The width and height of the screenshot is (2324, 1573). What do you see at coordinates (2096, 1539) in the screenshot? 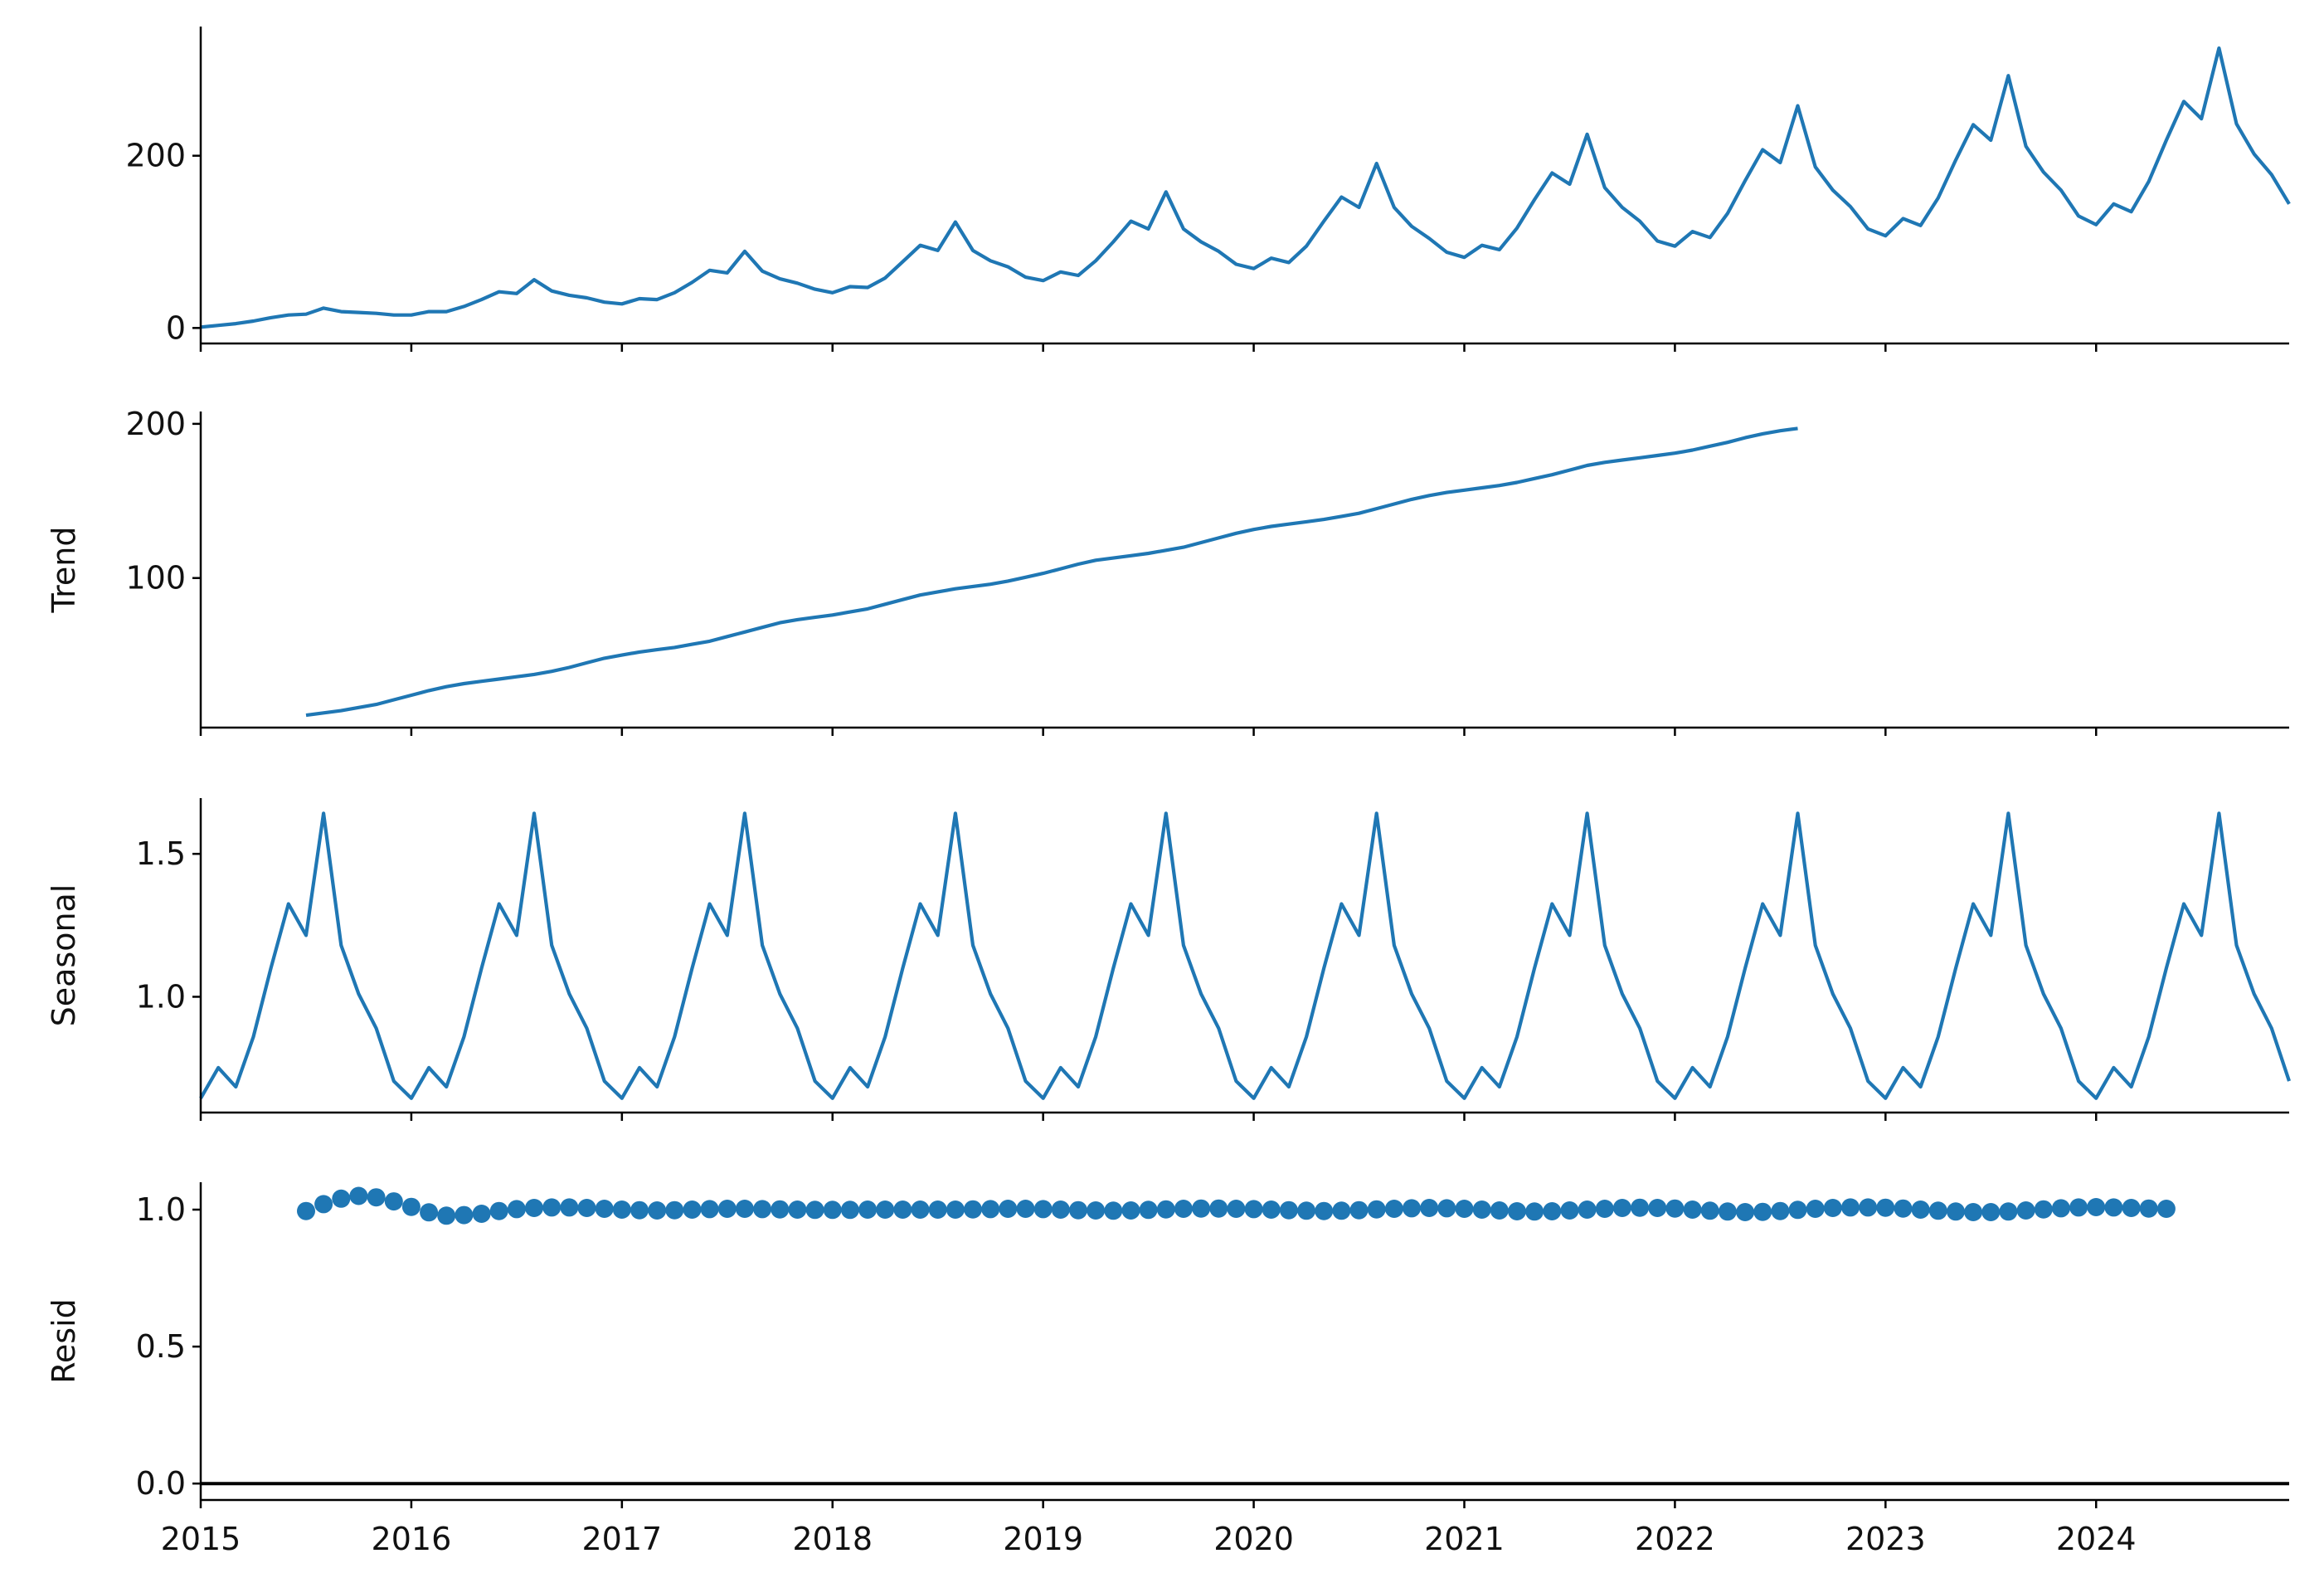
I see `x-tick-label-2024: 2024` at bounding box center [2096, 1539].